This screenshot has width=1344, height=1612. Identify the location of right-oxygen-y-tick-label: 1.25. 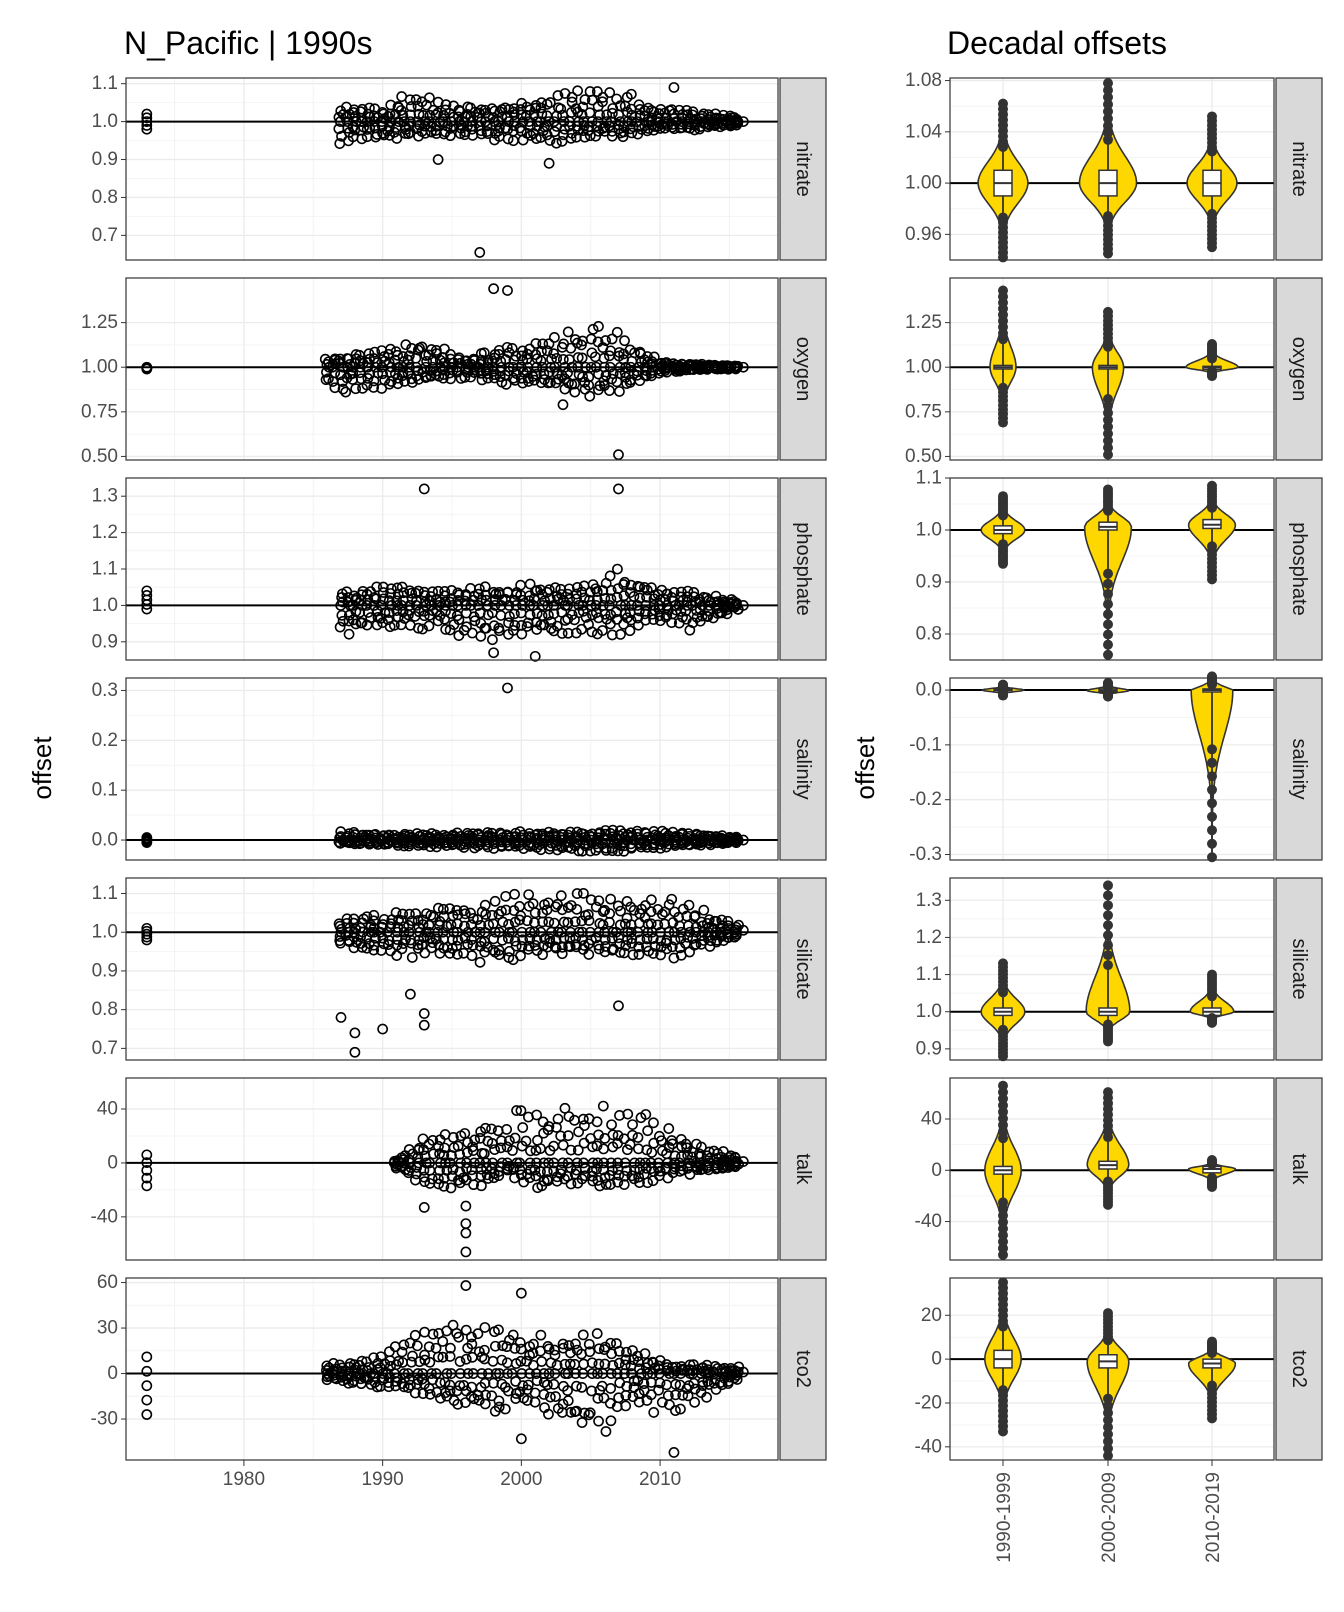
(923, 322).